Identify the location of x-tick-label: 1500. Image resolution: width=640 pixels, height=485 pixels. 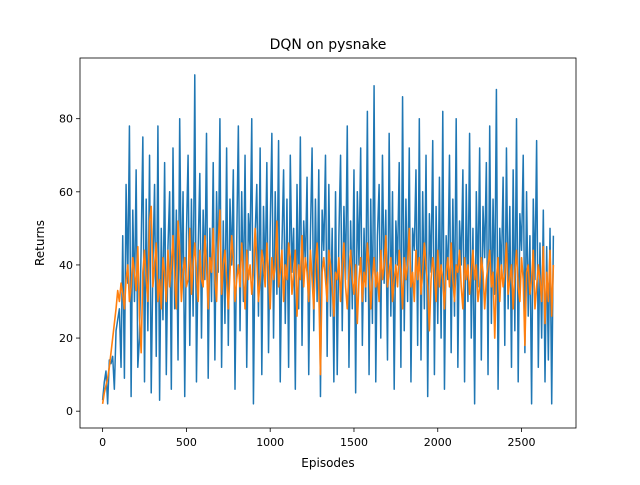
(354, 442).